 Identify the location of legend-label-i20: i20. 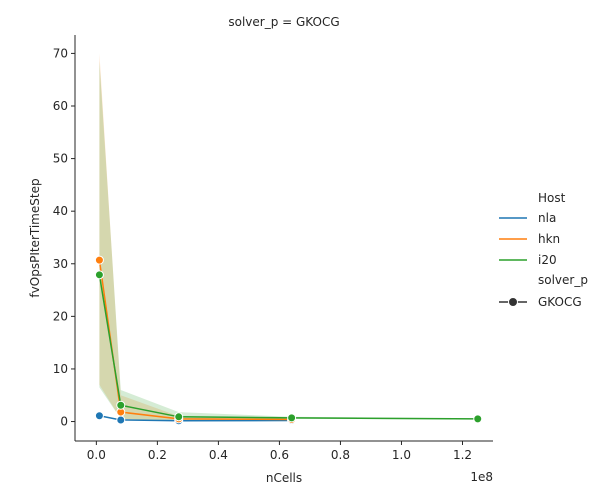
(547, 260).